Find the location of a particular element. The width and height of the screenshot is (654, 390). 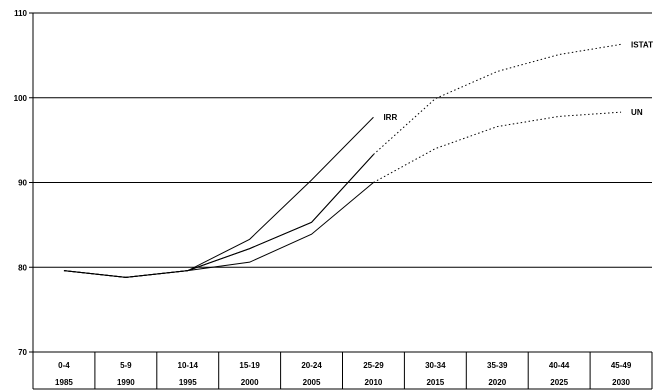

x-tick-label-age: 10-14 is located at coordinates (188, 365).